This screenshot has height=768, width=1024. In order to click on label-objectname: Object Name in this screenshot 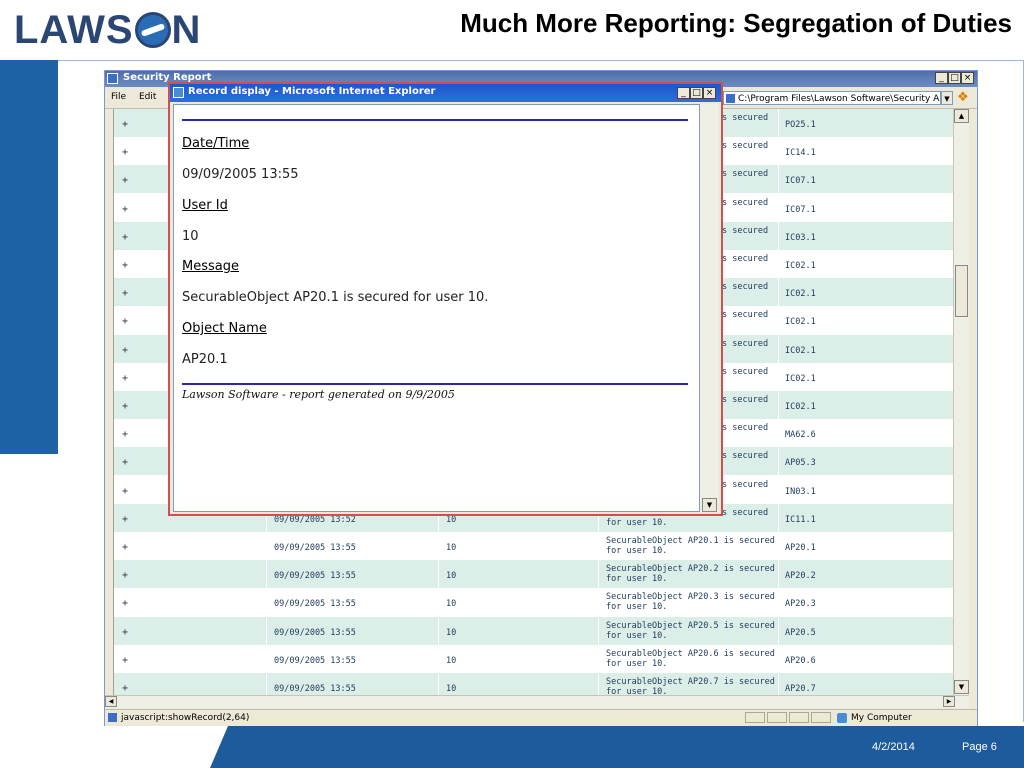, I will do `click(224, 328)`.